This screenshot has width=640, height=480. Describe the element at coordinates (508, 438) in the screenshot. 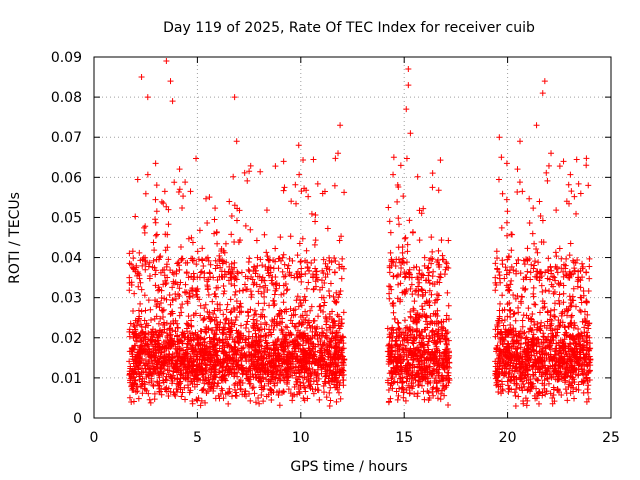

I see `x-tick-label: 20` at that location.